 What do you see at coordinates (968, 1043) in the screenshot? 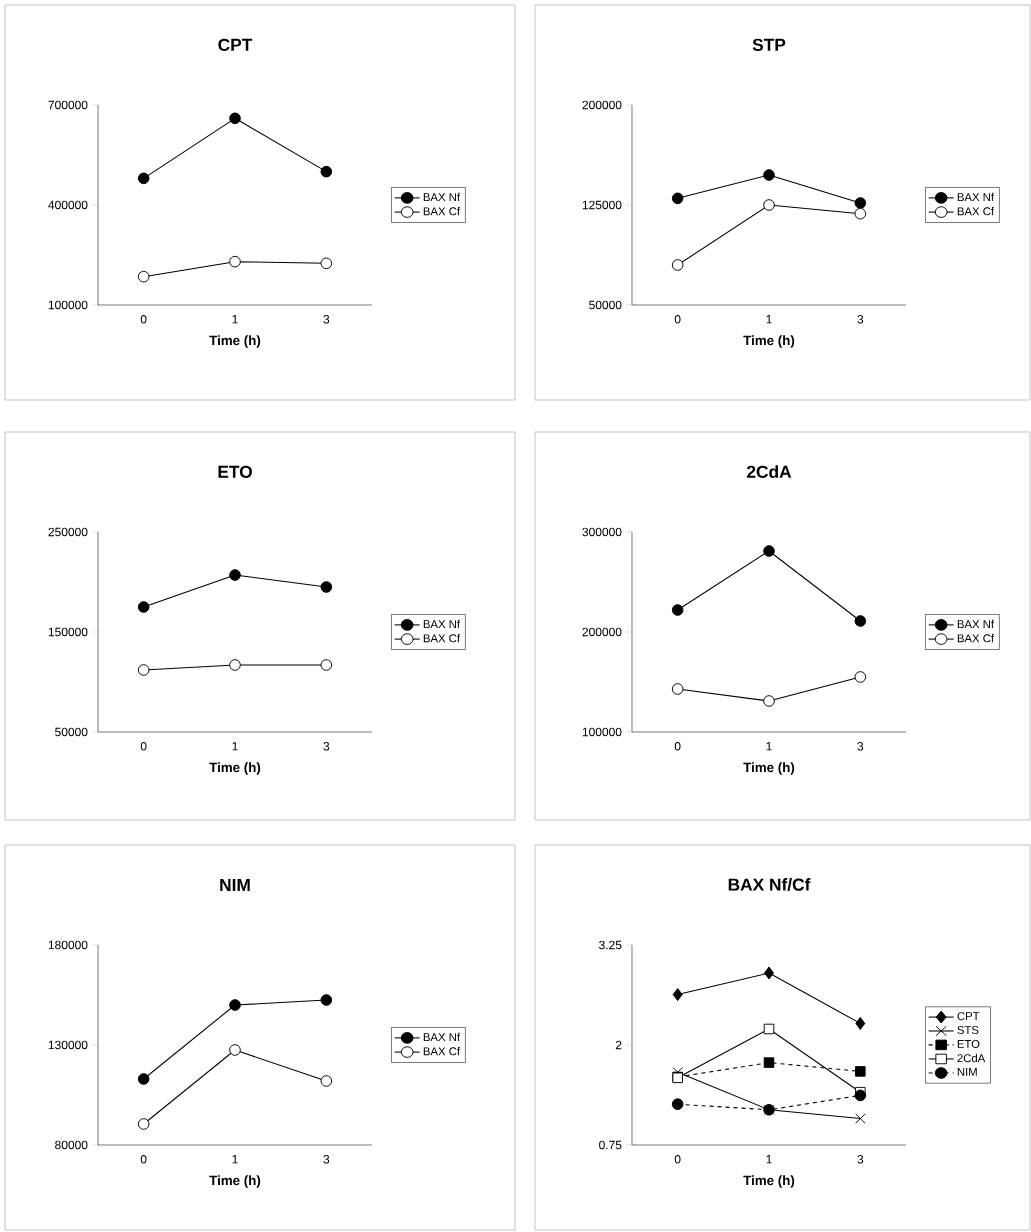
I see `legend-label: ETO` at bounding box center [968, 1043].